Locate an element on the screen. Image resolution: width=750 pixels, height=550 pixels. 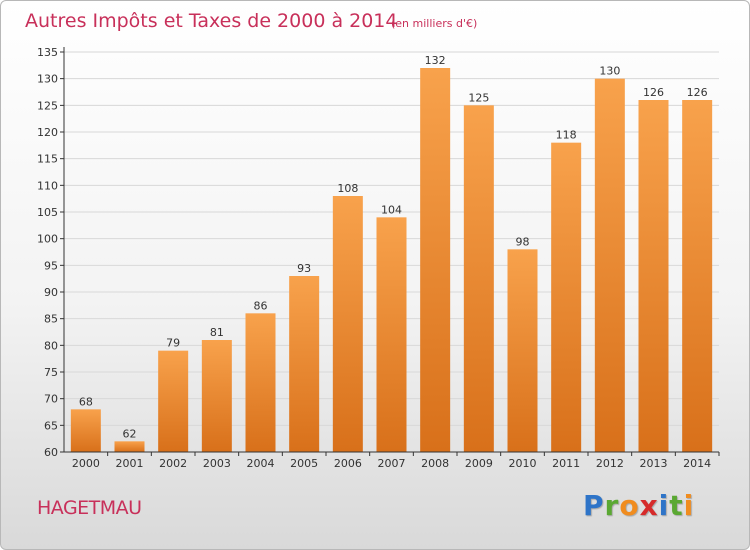
y-tick-label: 80 is located at coordinates (51, 345).